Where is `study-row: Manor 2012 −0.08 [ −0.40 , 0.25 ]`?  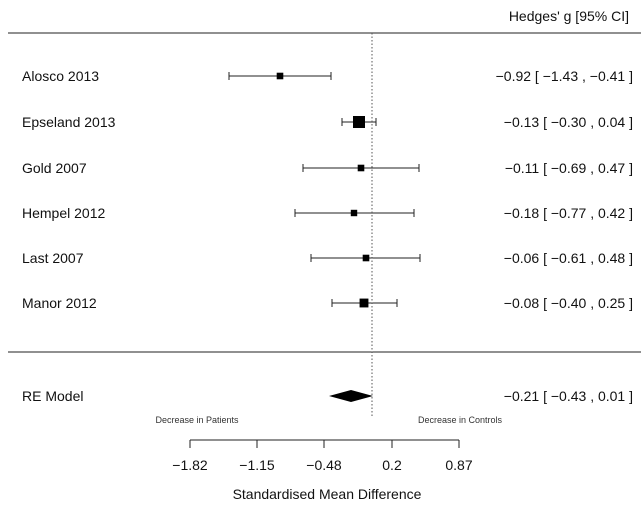
study-row: Manor 2012 −0.08 [ −0.40 , 0.25 ] is located at coordinates (327, 303).